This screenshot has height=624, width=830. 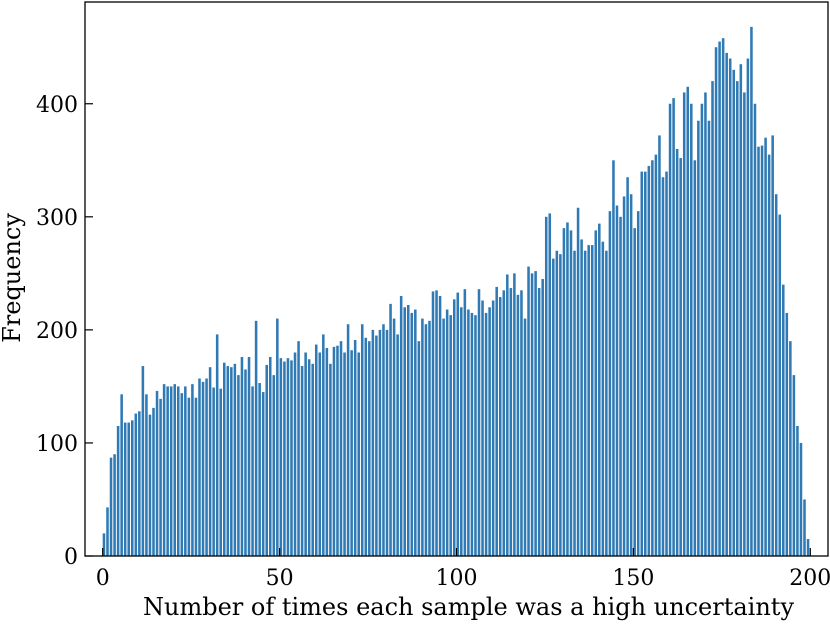 What do you see at coordinates (463, 569) in the screenshot?
I see `x-axis-ticks: 0 50 100 150 200` at bounding box center [463, 569].